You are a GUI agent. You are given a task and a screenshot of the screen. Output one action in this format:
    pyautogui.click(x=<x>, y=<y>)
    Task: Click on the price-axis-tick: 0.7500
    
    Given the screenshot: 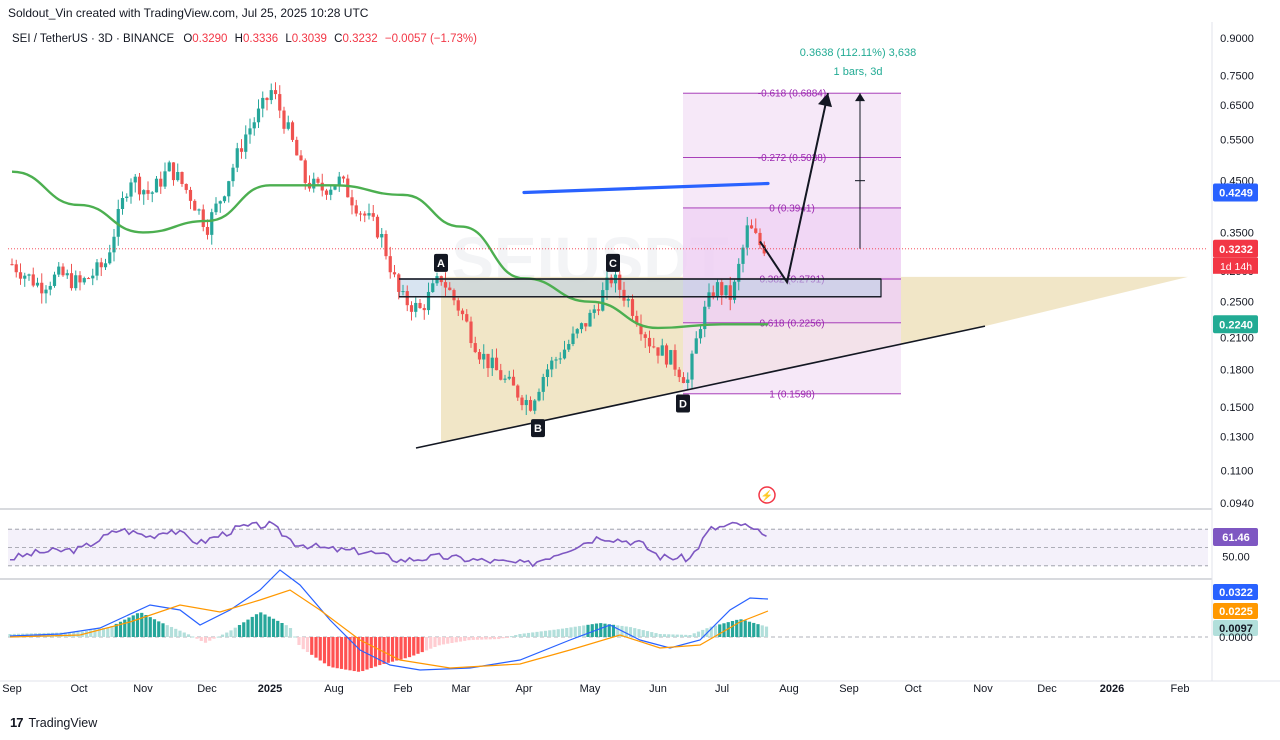 What is the action you would take?
    pyautogui.click(x=1237, y=77)
    